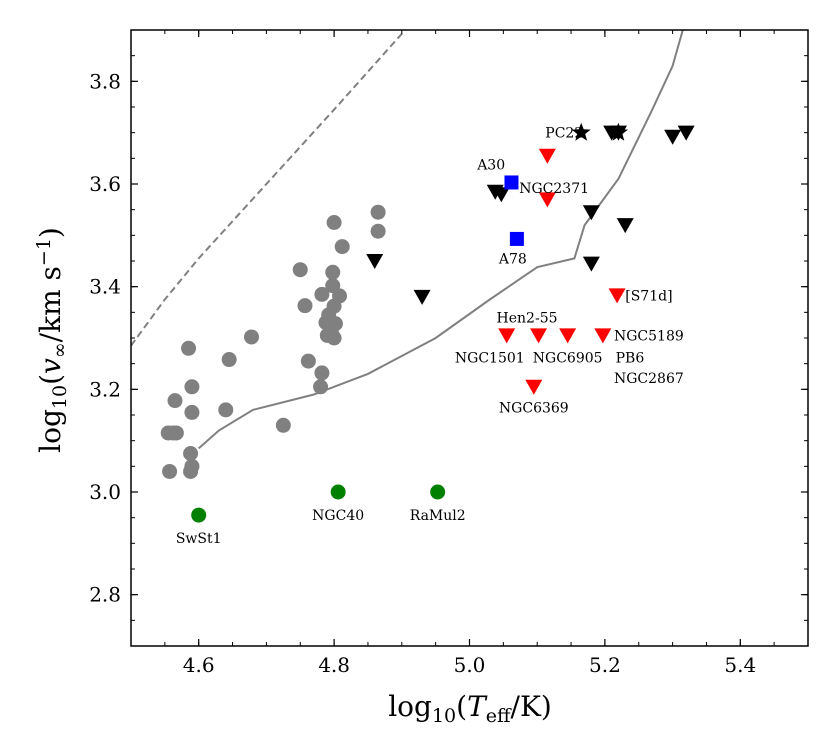  Describe the element at coordinates (630, 359) in the screenshot. I see `annotation-label: PB6` at that location.